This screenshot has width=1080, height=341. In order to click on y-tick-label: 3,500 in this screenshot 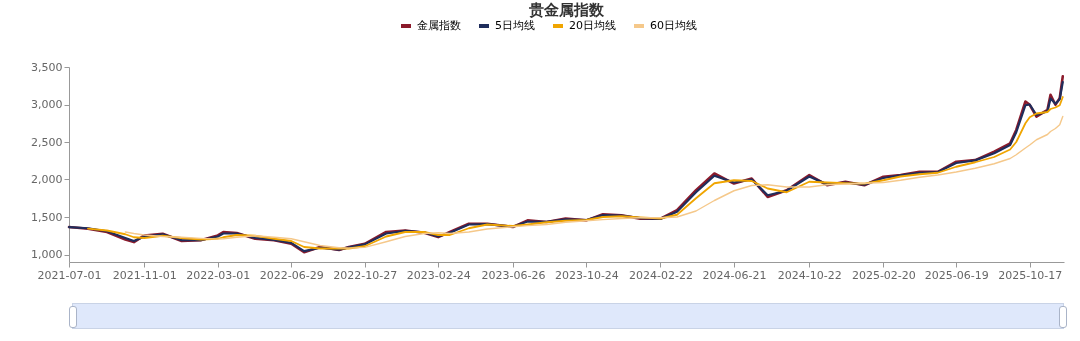, I will do `click(47, 67)`.